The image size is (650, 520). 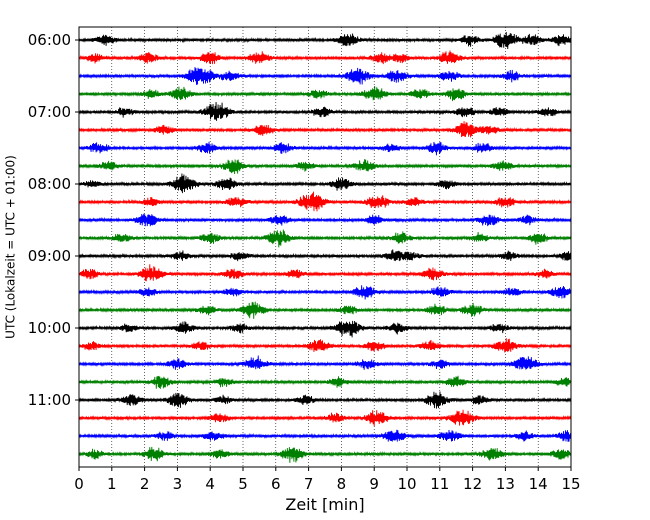 What do you see at coordinates (178, 484) in the screenshot?
I see `x-tick-label-3: 3` at bounding box center [178, 484].